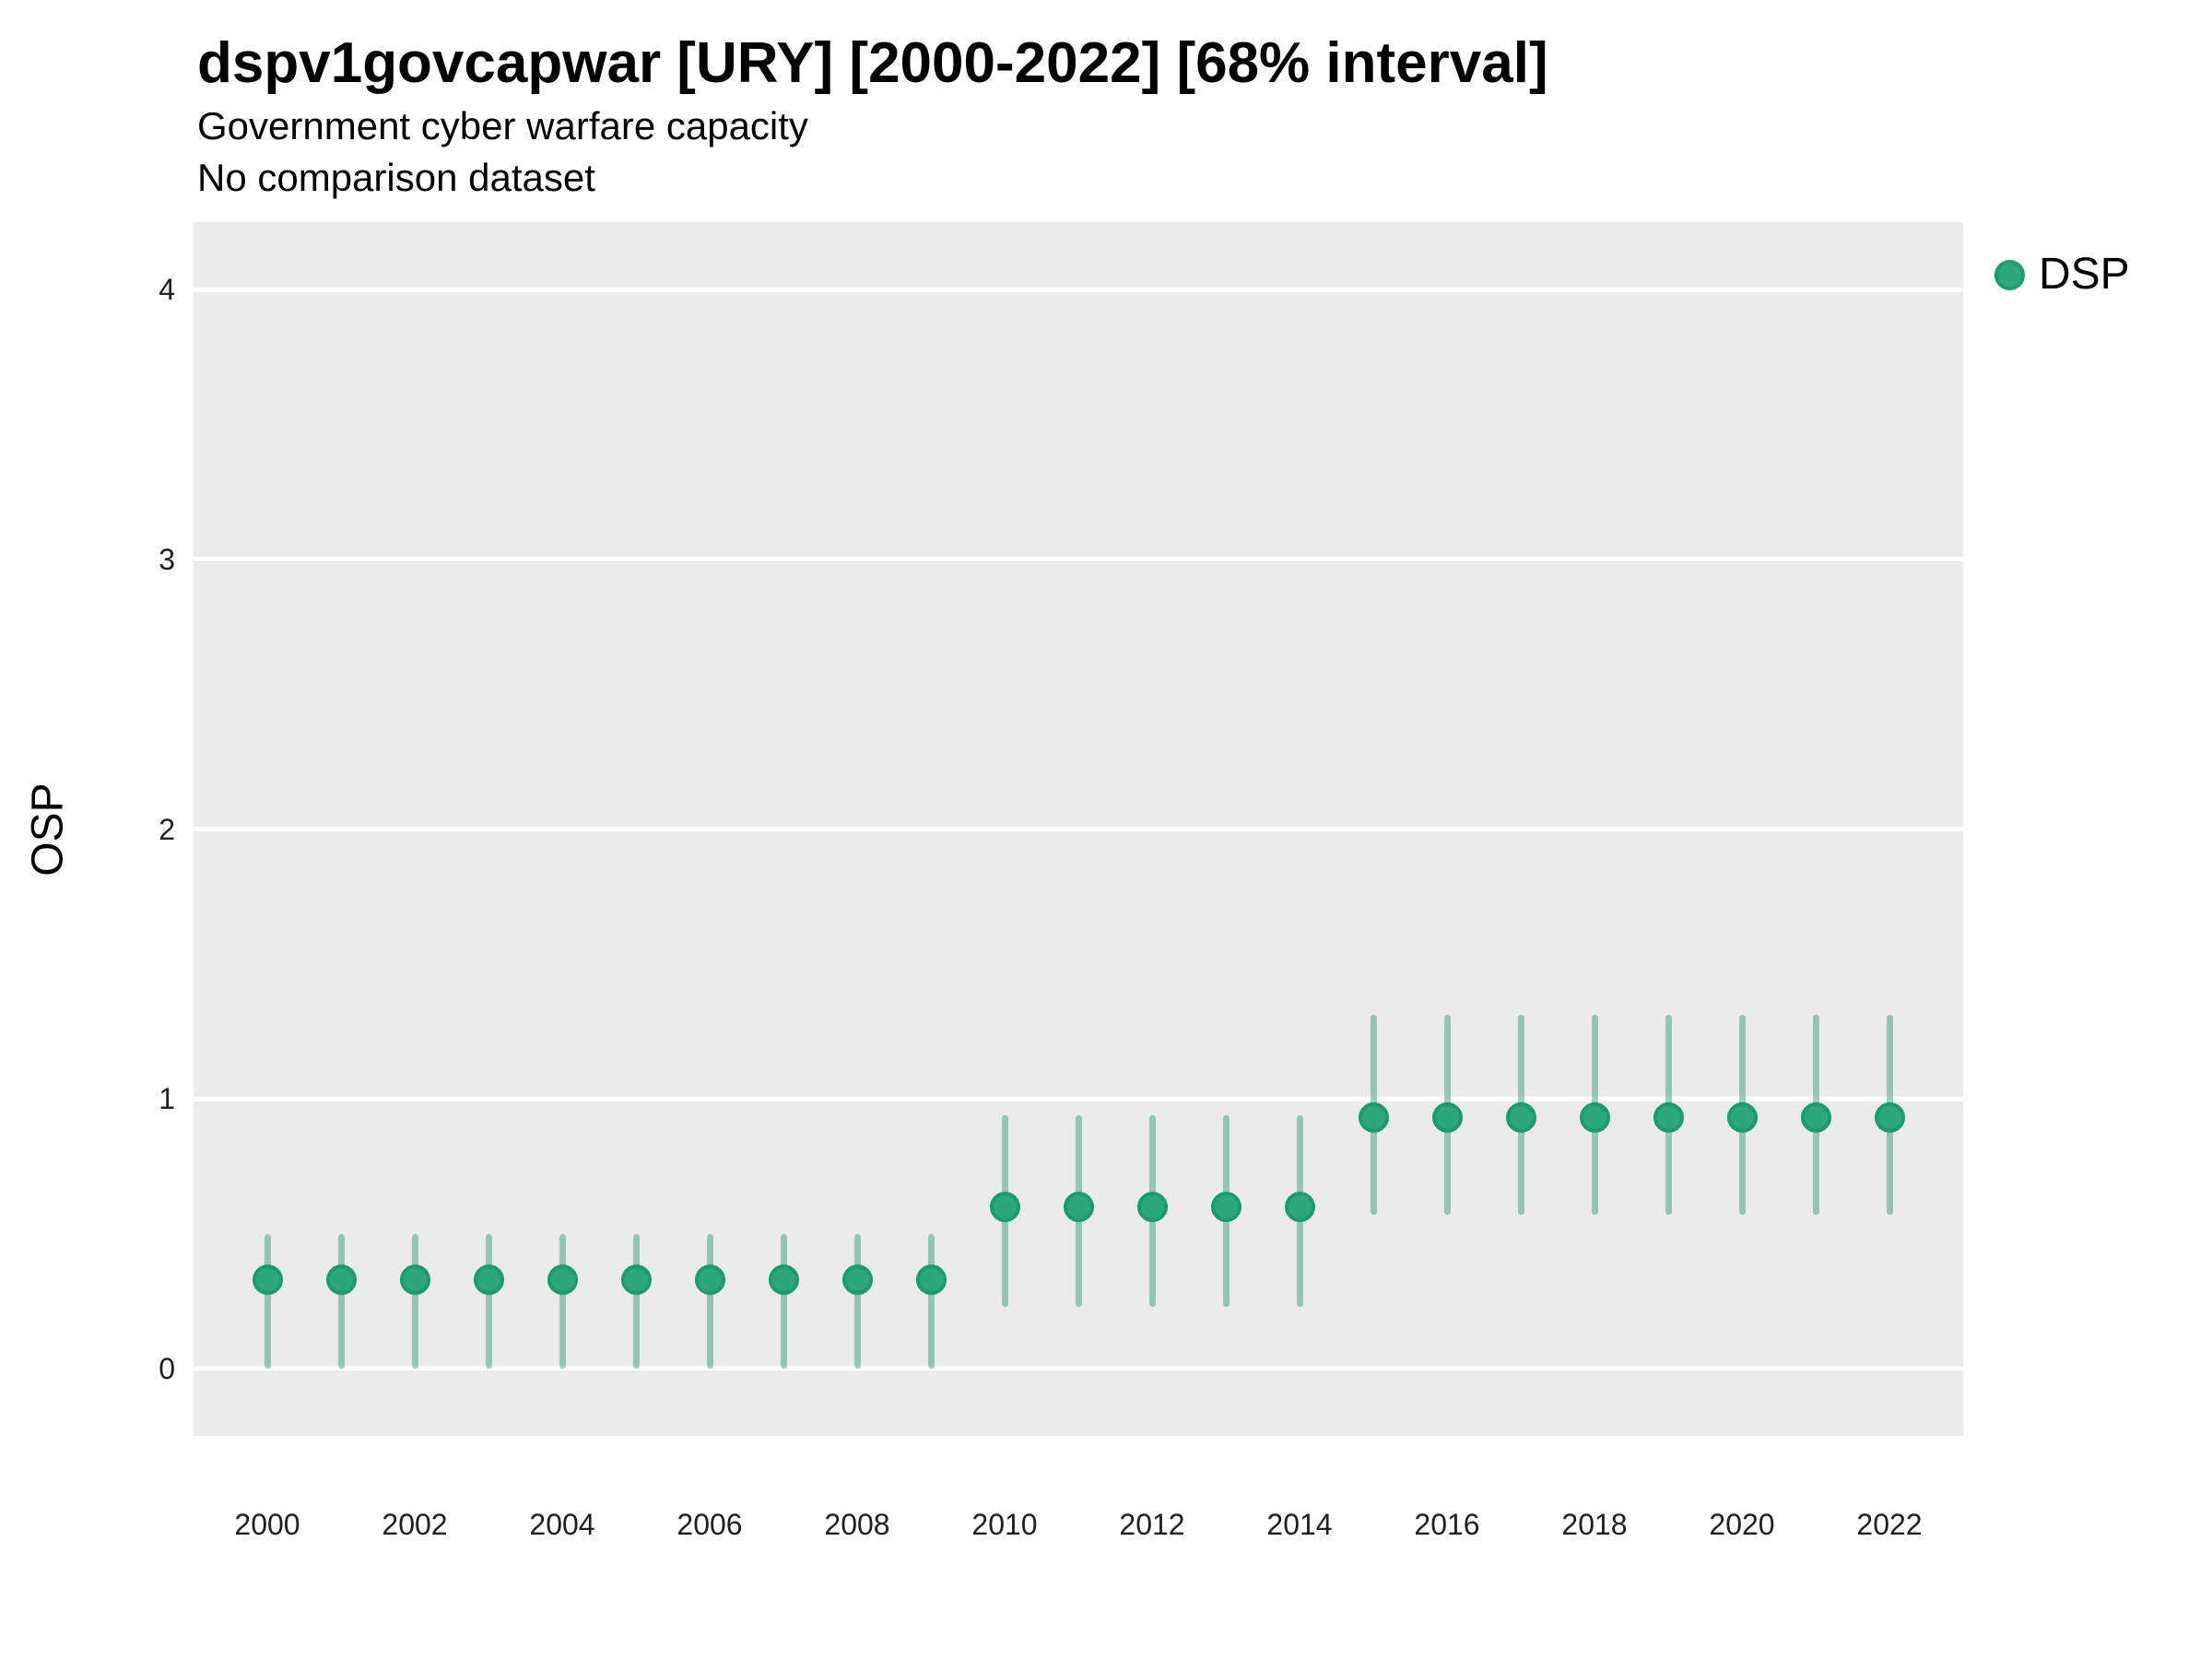 The width and height of the screenshot is (2212, 1659). What do you see at coordinates (2084, 274) in the screenshot?
I see `legend-label: DSP` at bounding box center [2084, 274].